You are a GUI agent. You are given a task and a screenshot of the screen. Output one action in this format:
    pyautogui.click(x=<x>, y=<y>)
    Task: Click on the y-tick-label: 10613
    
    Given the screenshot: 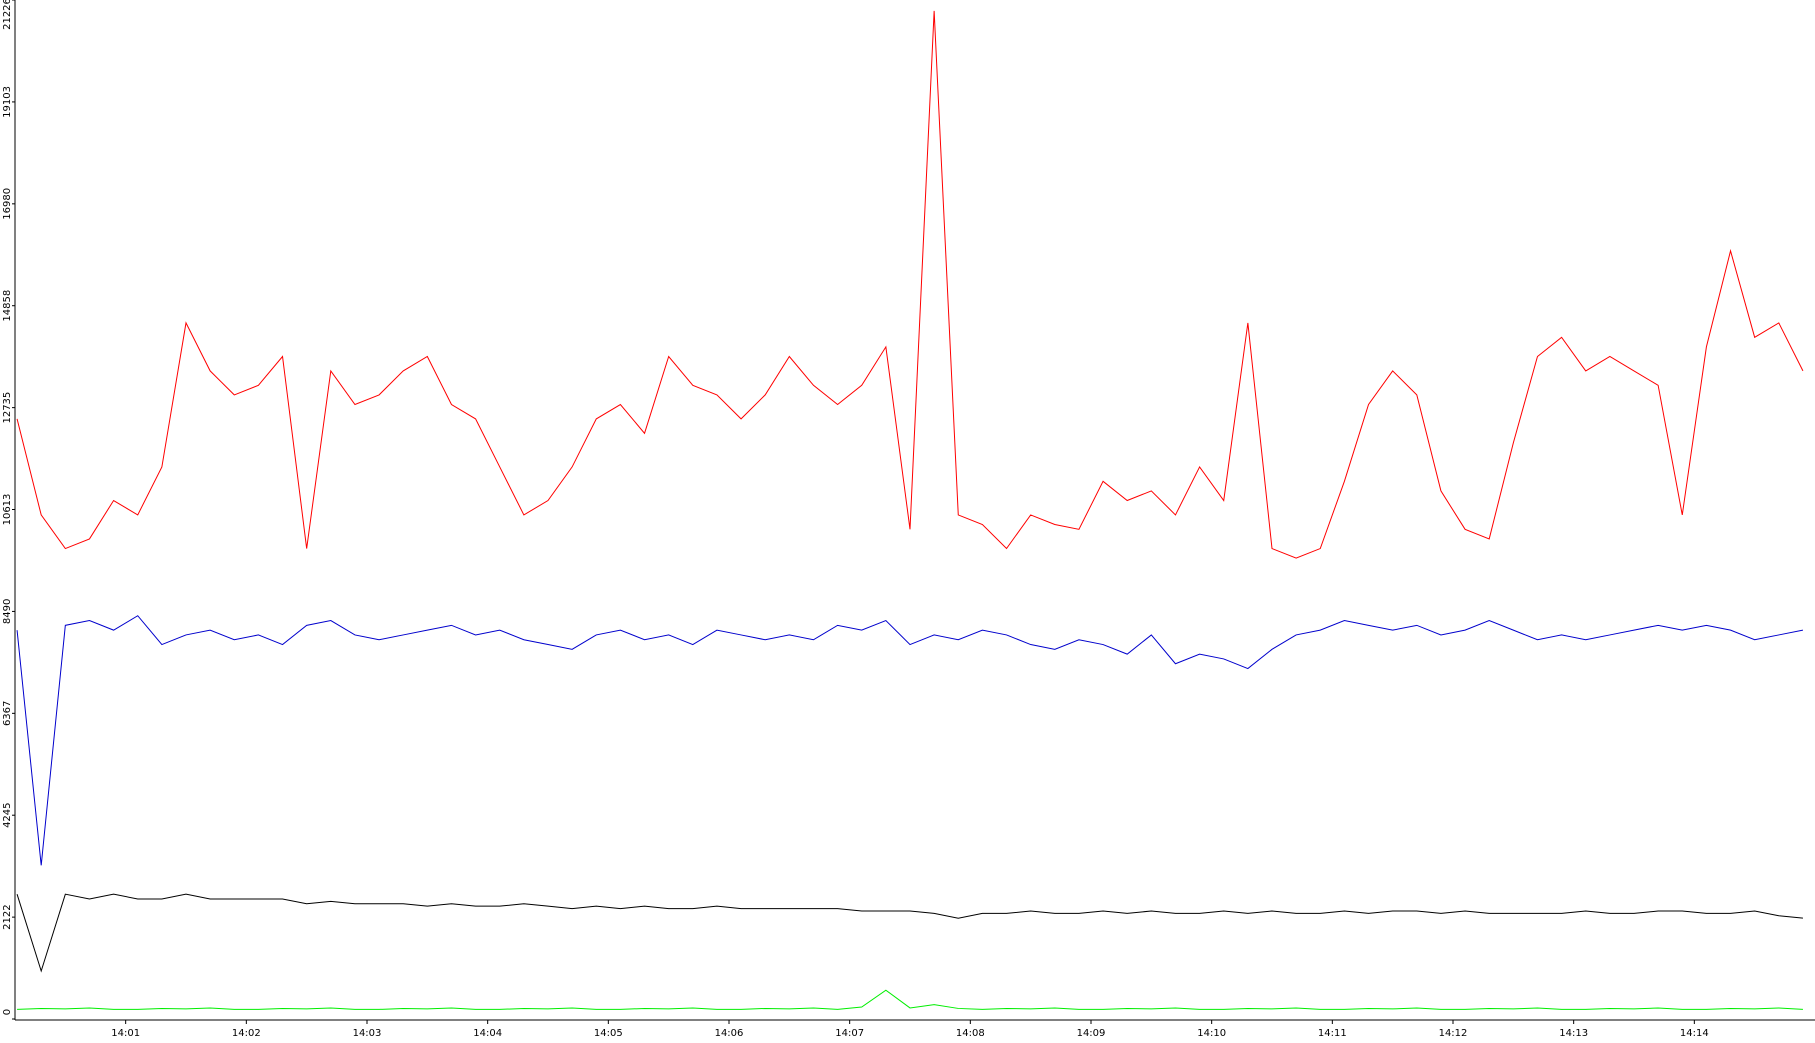 What is the action you would take?
    pyautogui.click(x=7, y=510)
    